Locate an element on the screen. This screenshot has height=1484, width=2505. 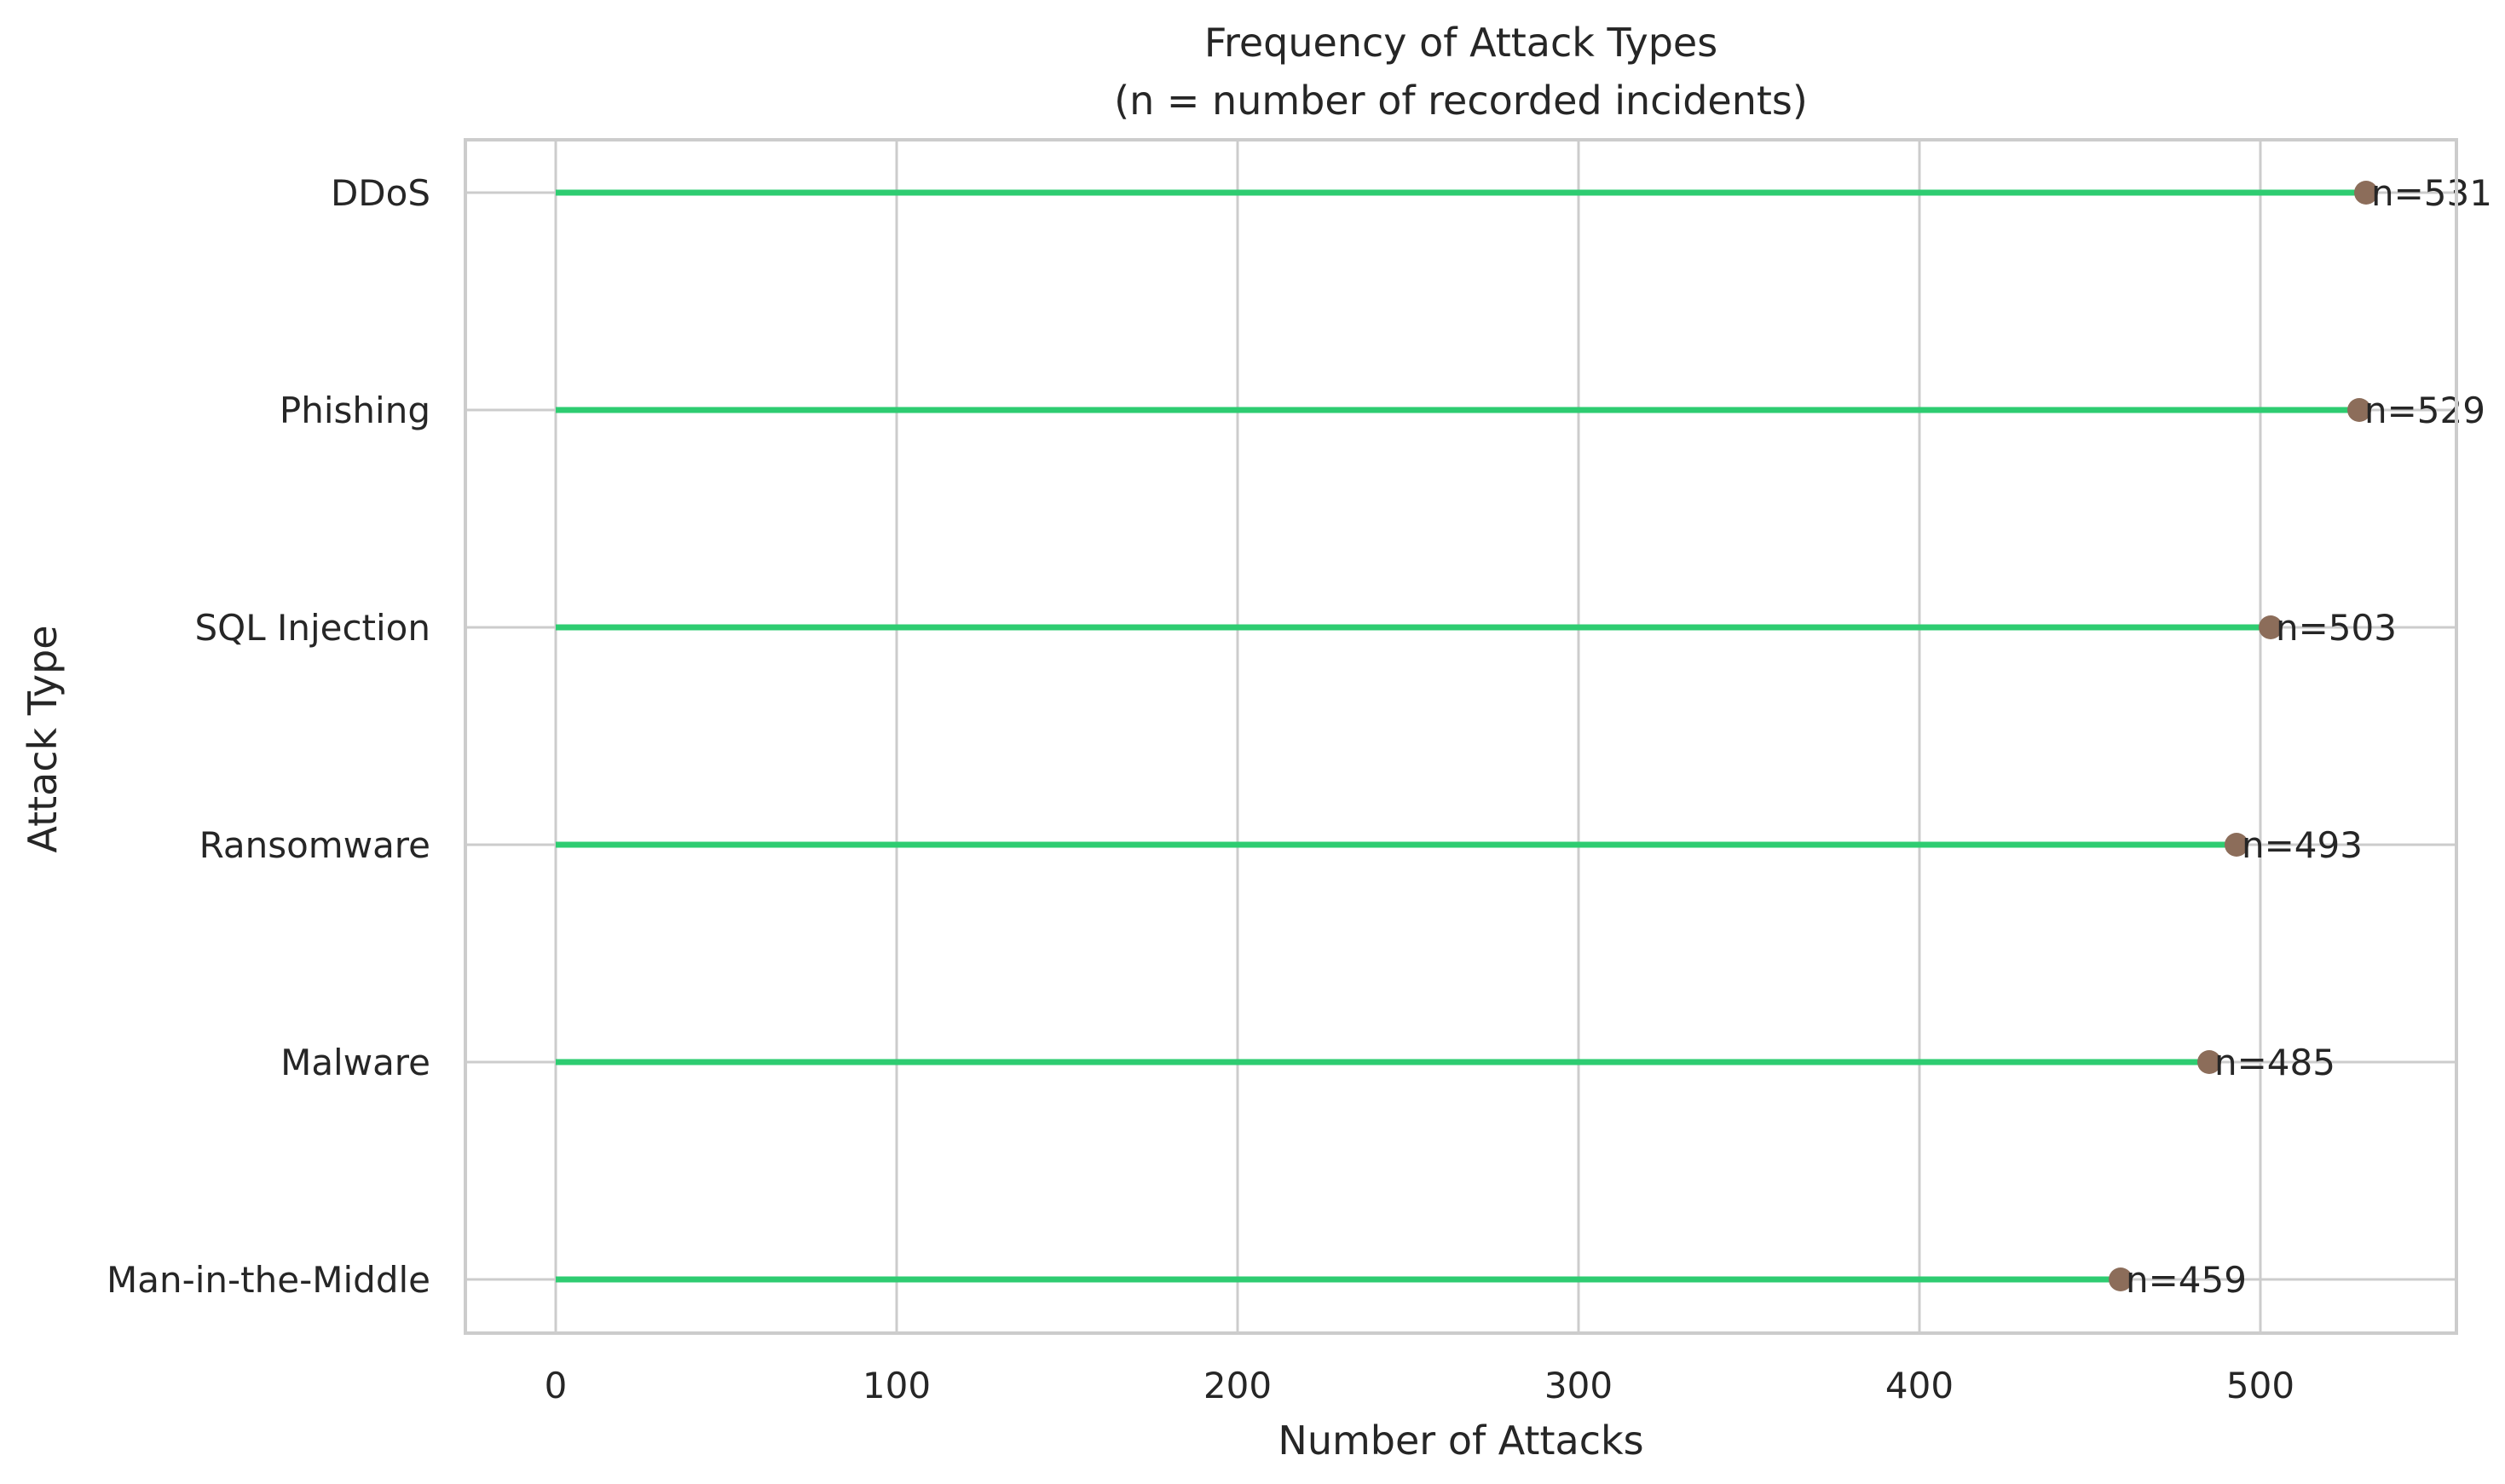
x-tick-label: 200 is located at coordinates (1237, 1385).